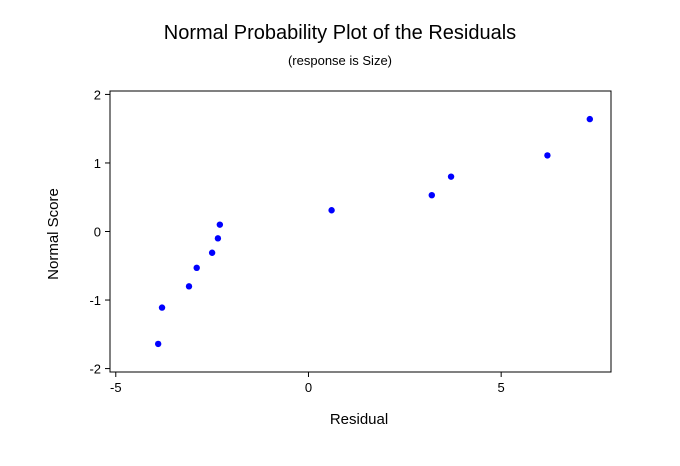  What do you see at coordinates (95, 369) in the screenshot?
I see `y-tick-label: -2` at bounding box center [95, 369].